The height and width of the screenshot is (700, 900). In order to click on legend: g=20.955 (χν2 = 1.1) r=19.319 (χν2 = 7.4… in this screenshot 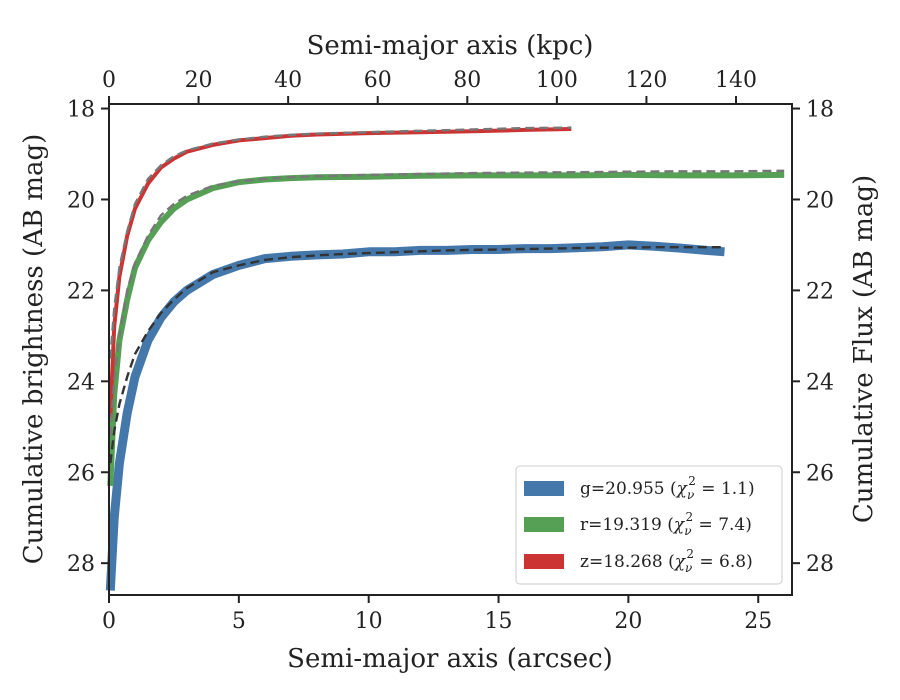, I will do `click(649, 525)`.